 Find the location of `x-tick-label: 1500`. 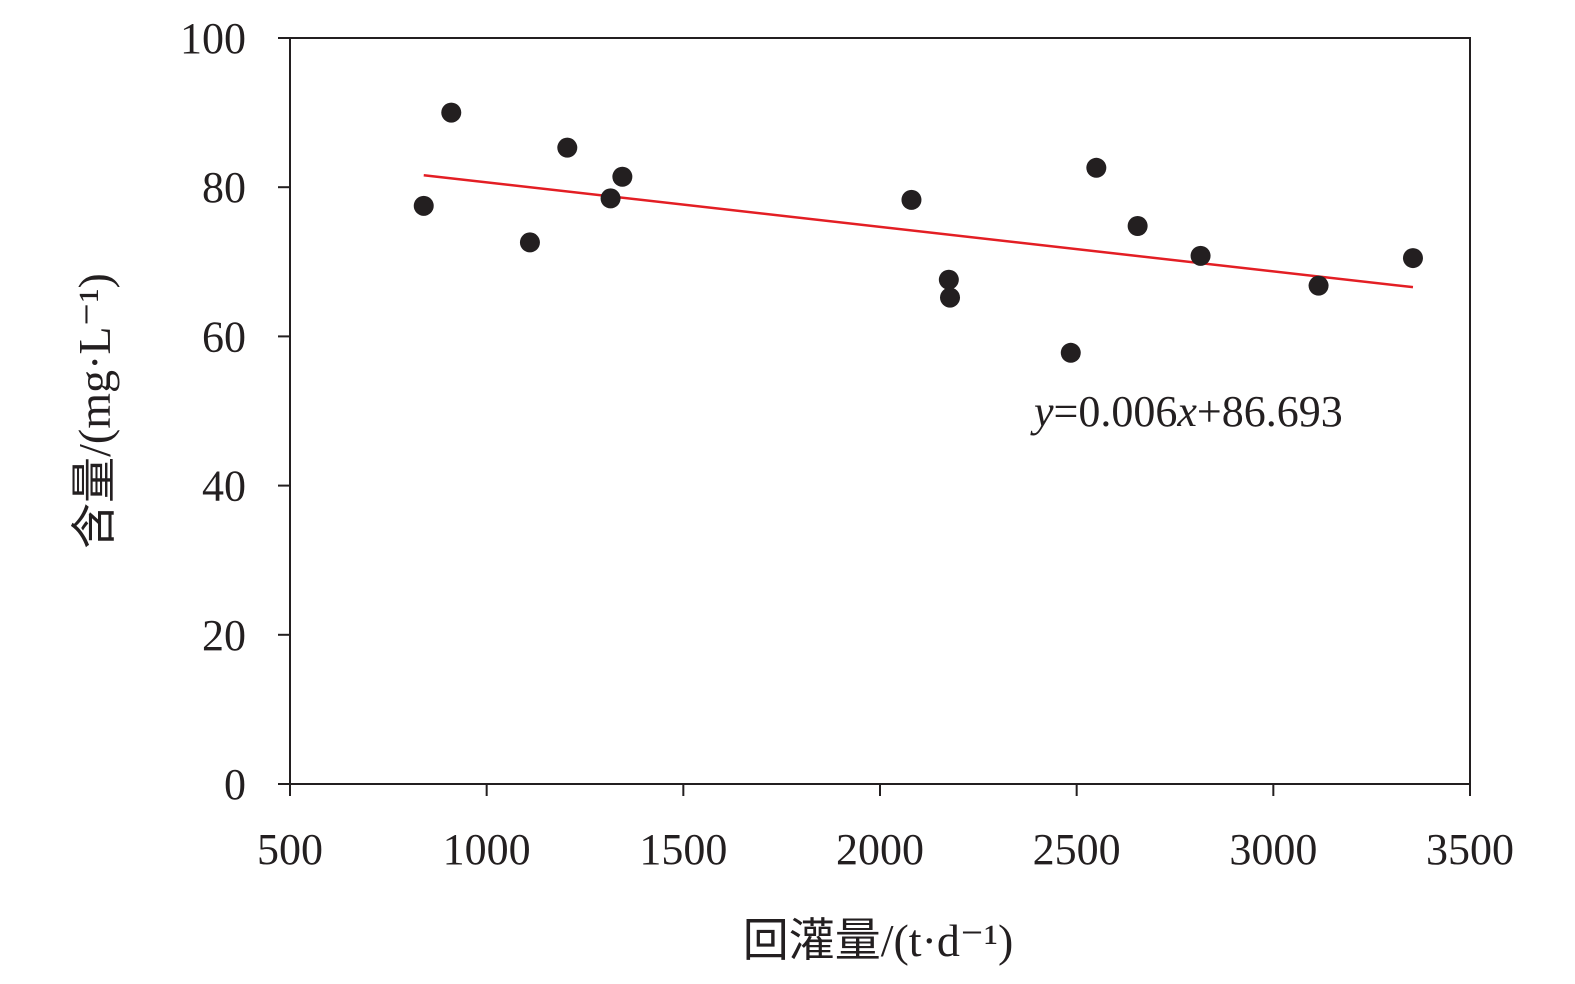

x-tick-label: 1500 is located at coordinates (683, 849).